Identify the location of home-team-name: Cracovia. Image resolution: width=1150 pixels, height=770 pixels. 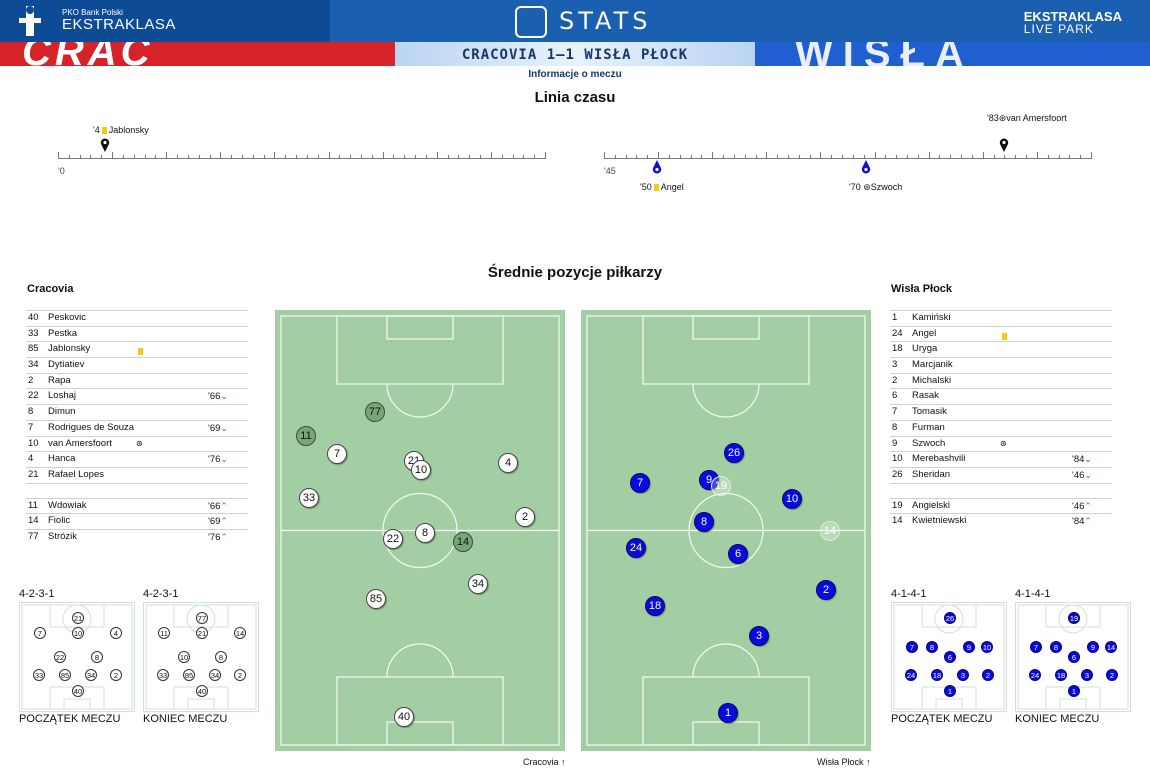
(50, 289).